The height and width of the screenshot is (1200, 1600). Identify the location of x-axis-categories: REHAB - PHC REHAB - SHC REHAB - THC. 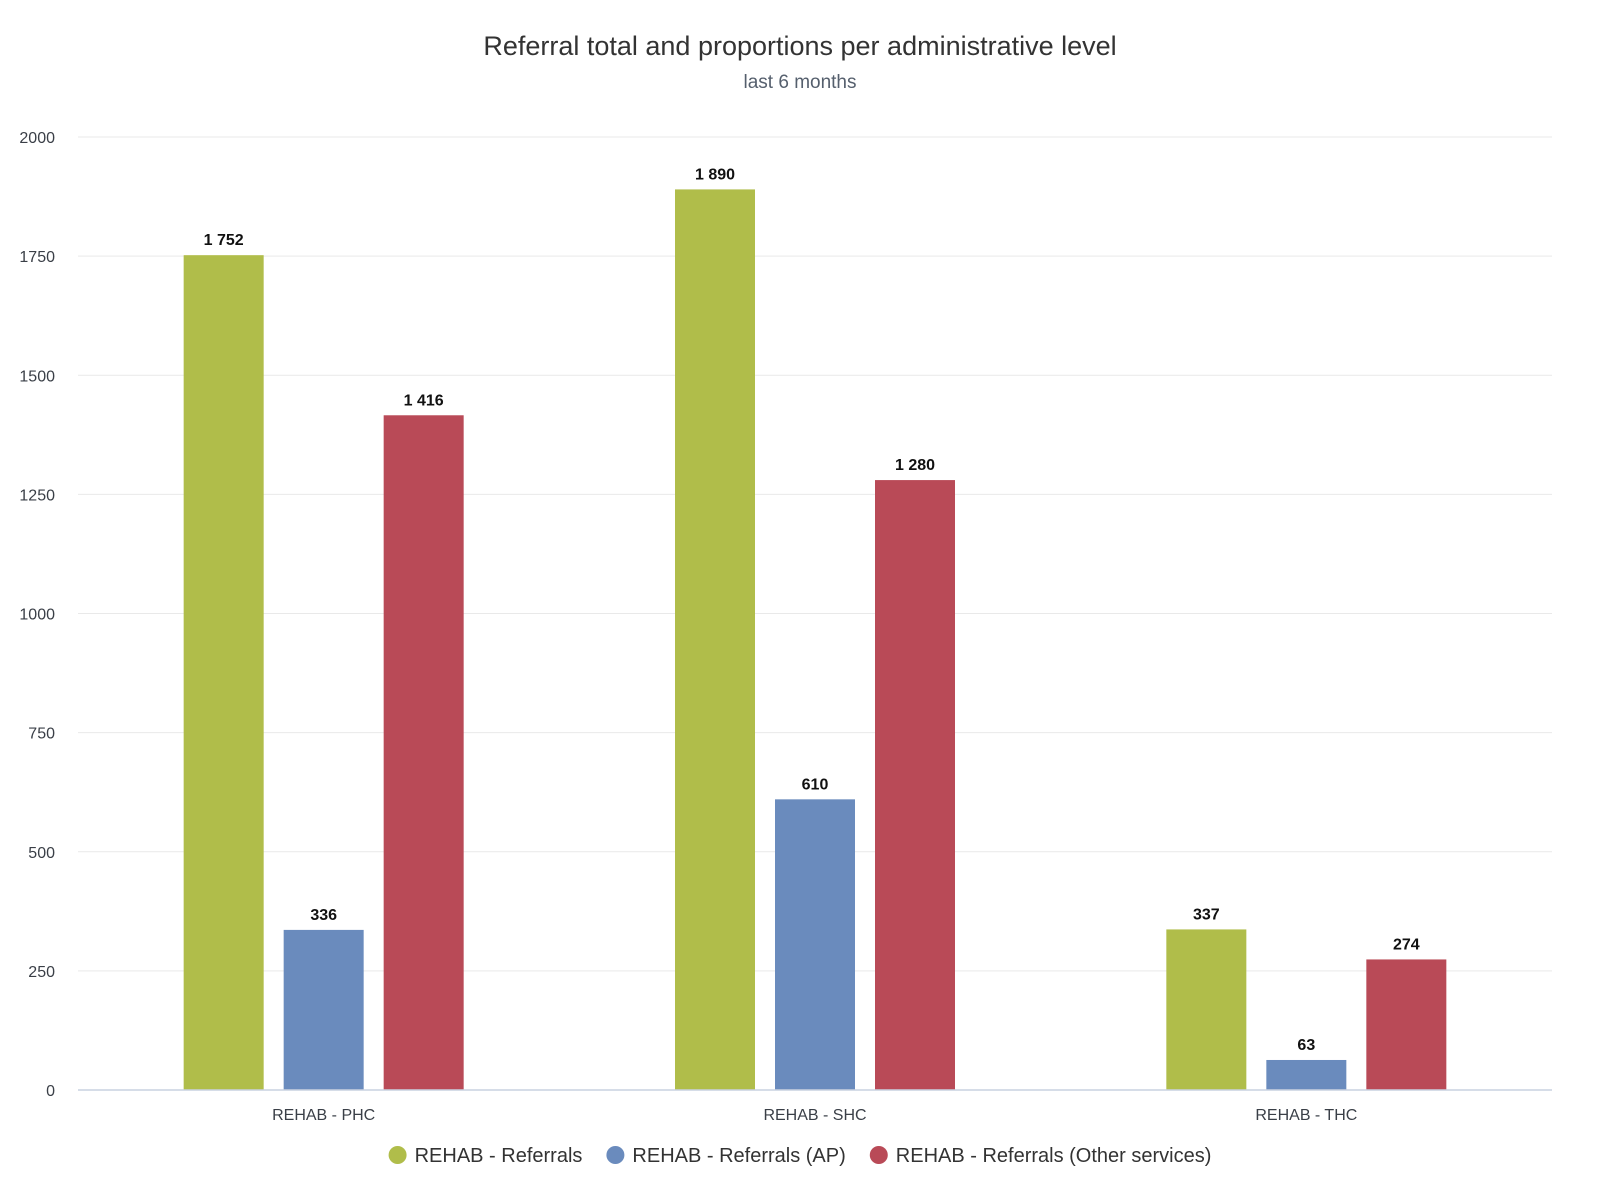
(814, 1115).